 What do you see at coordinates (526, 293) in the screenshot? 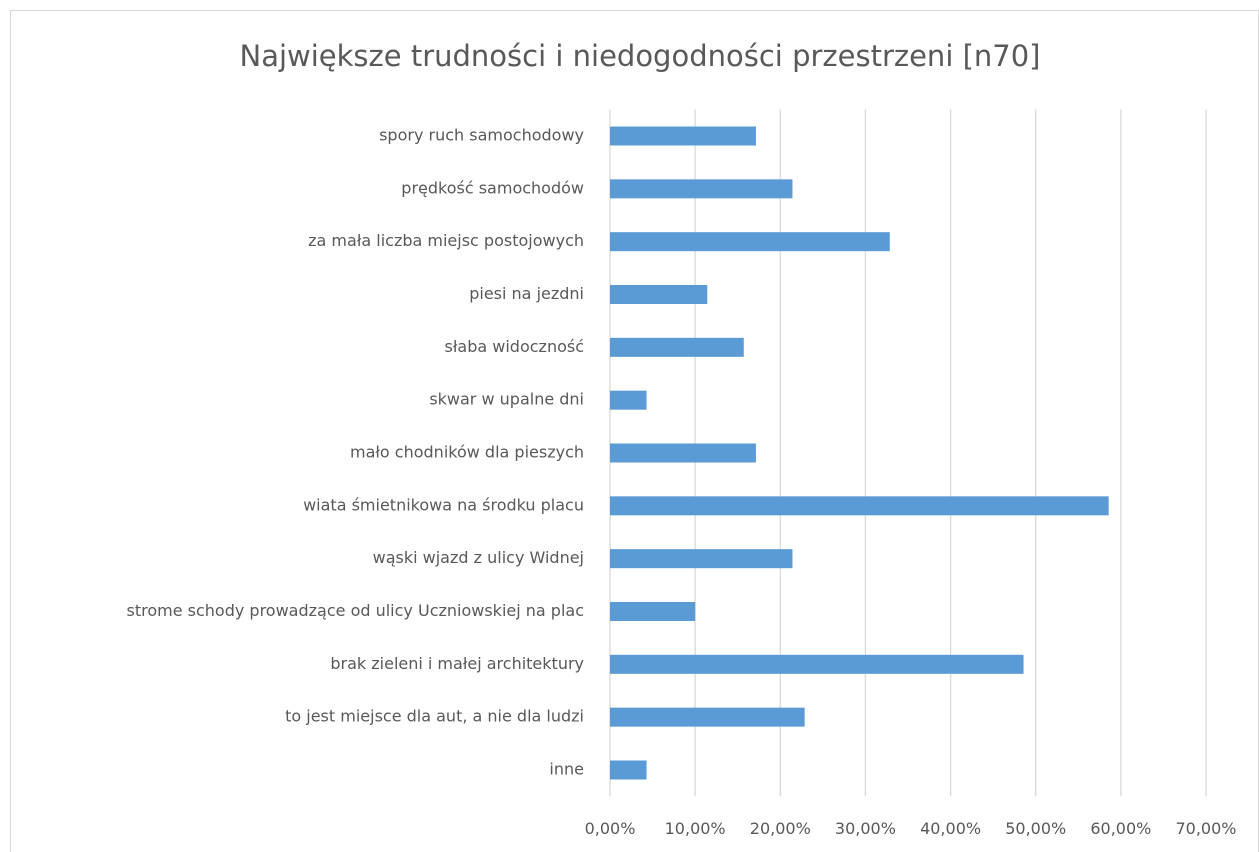
I see `y-tick-label: piesi na jezdni` at bounding box center [526, 293].